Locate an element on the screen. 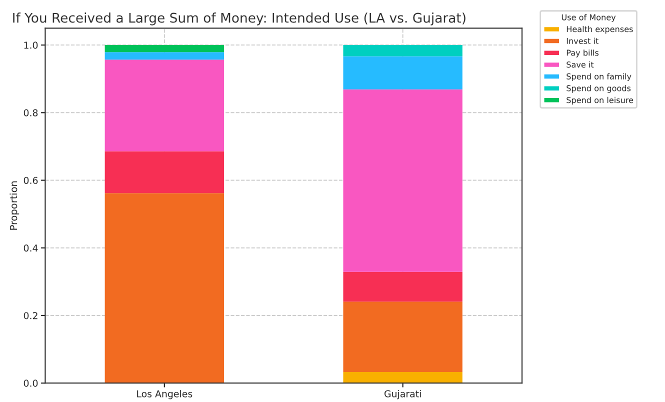  legend-label: Spend on goods is located at coordinates (598, 89).